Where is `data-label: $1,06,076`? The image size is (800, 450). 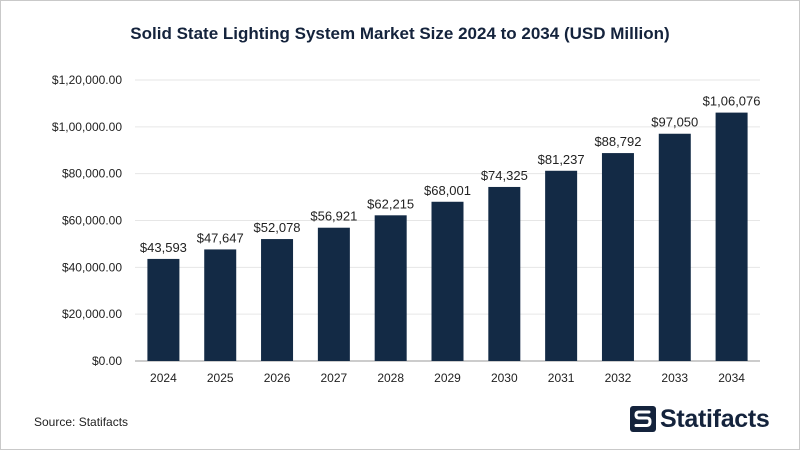 data-label: $1,06,076 is located at coordinates (732, 101).